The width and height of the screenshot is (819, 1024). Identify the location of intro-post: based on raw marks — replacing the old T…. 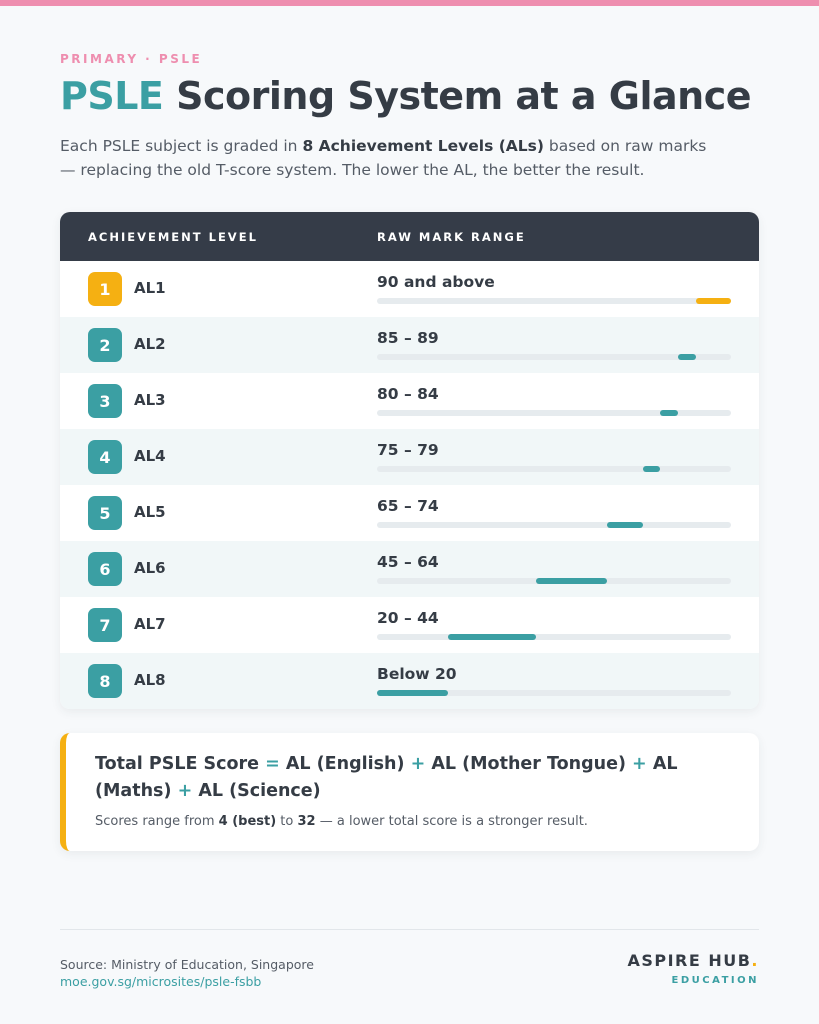
(383, 158).